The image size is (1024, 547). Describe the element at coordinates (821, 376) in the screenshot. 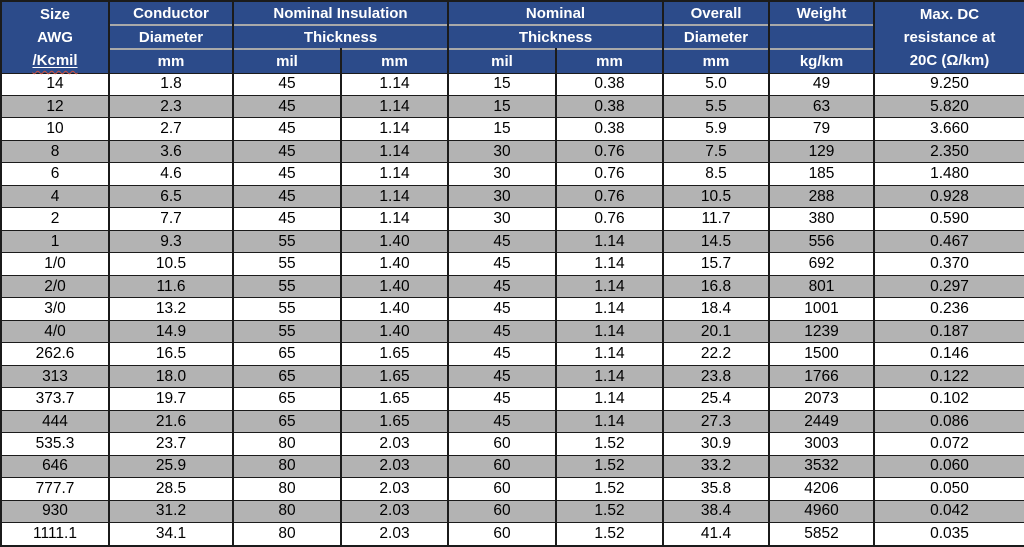

I see `table-cell: 1766` at that location.